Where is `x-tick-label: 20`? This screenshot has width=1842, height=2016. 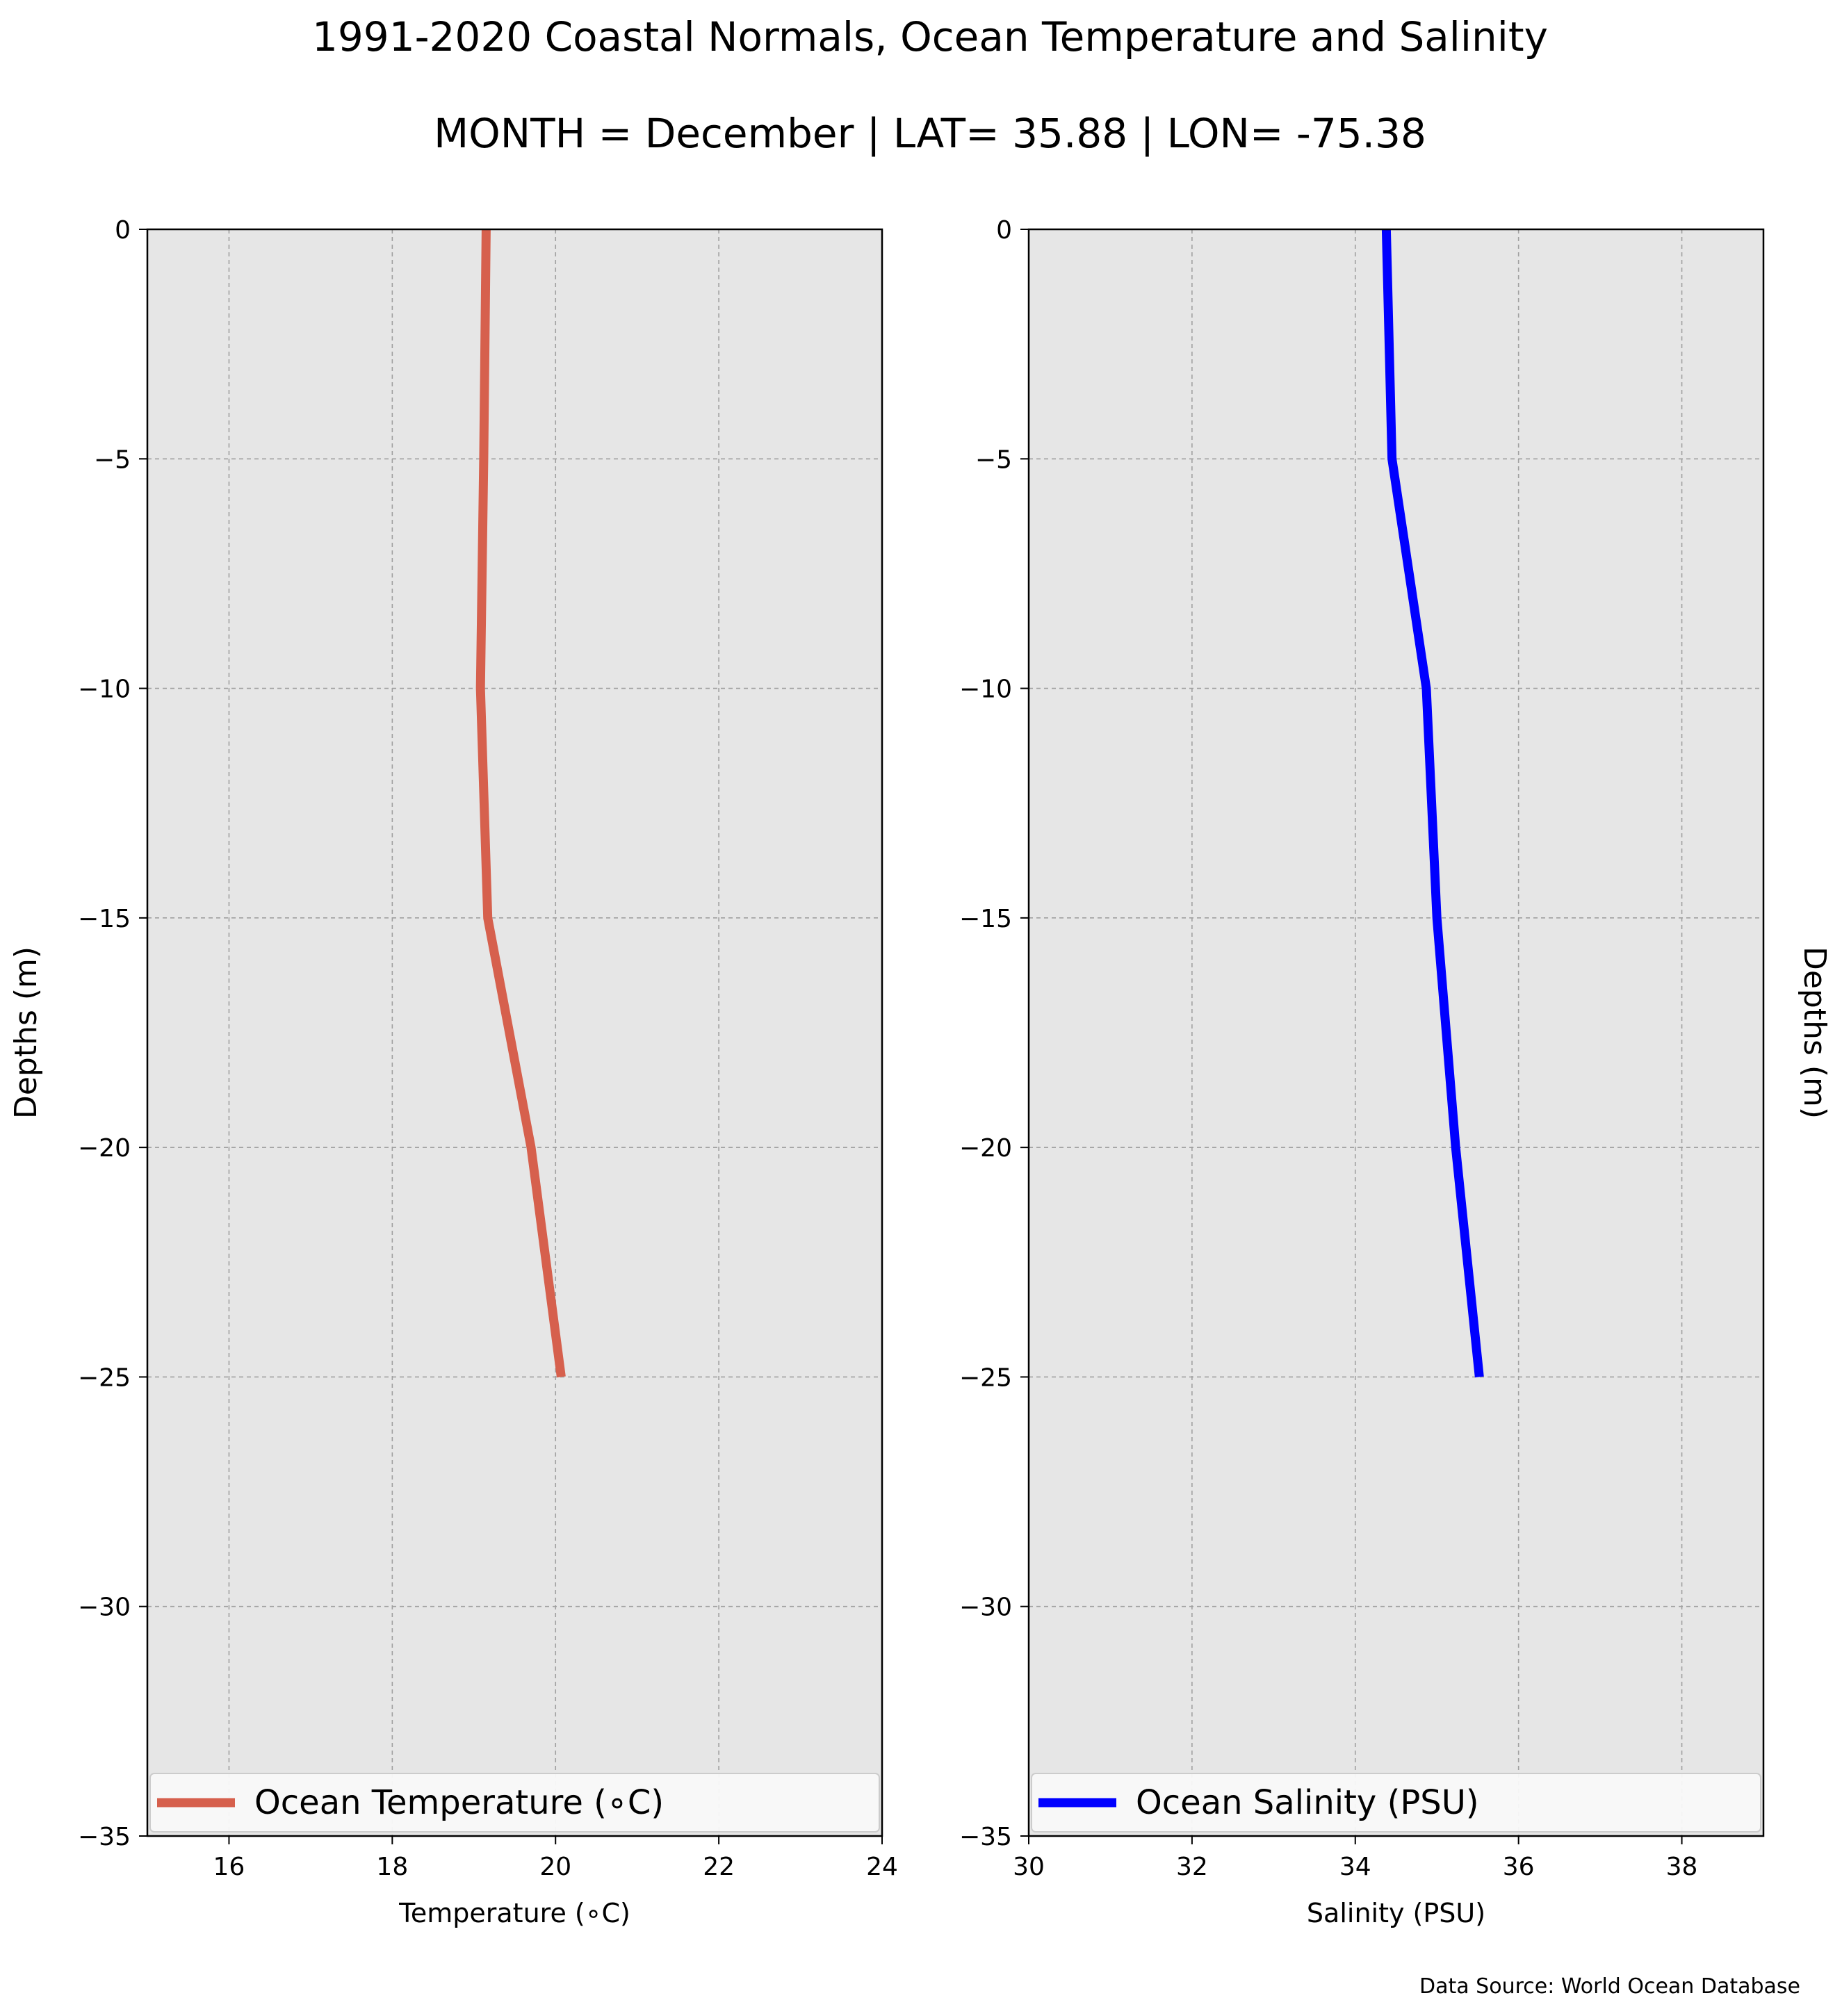
x-tick-label: 20 is located at coordinates (555, 1867).